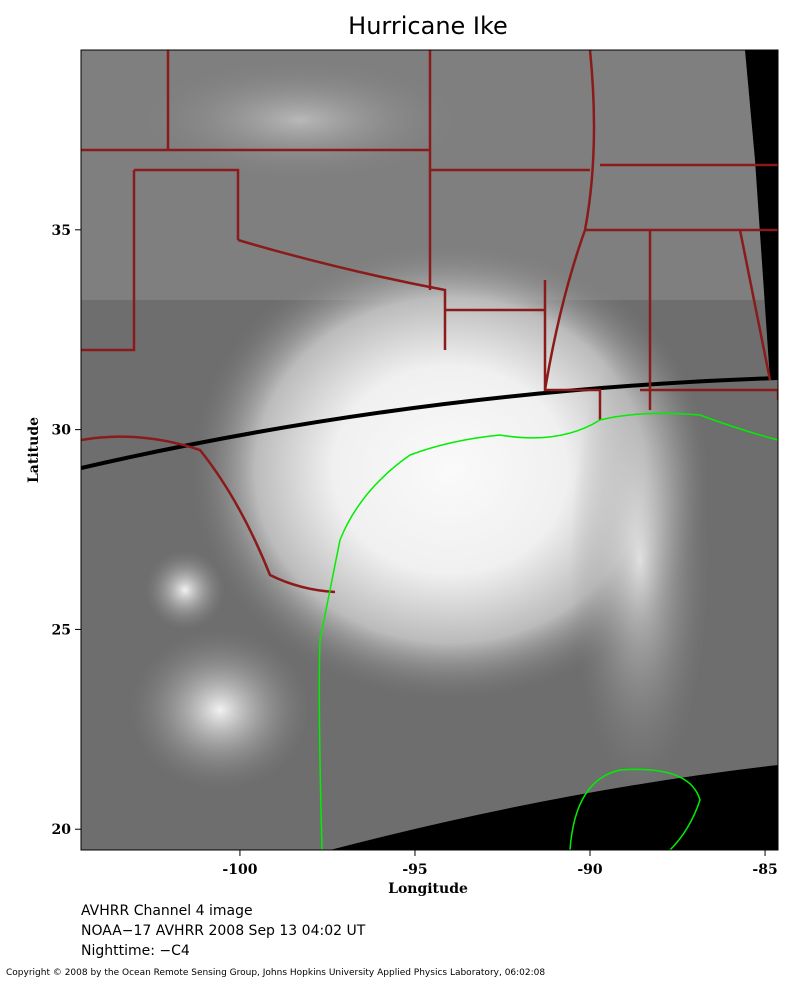  I want to click on x-tick-label: -90, so click(590, 870).